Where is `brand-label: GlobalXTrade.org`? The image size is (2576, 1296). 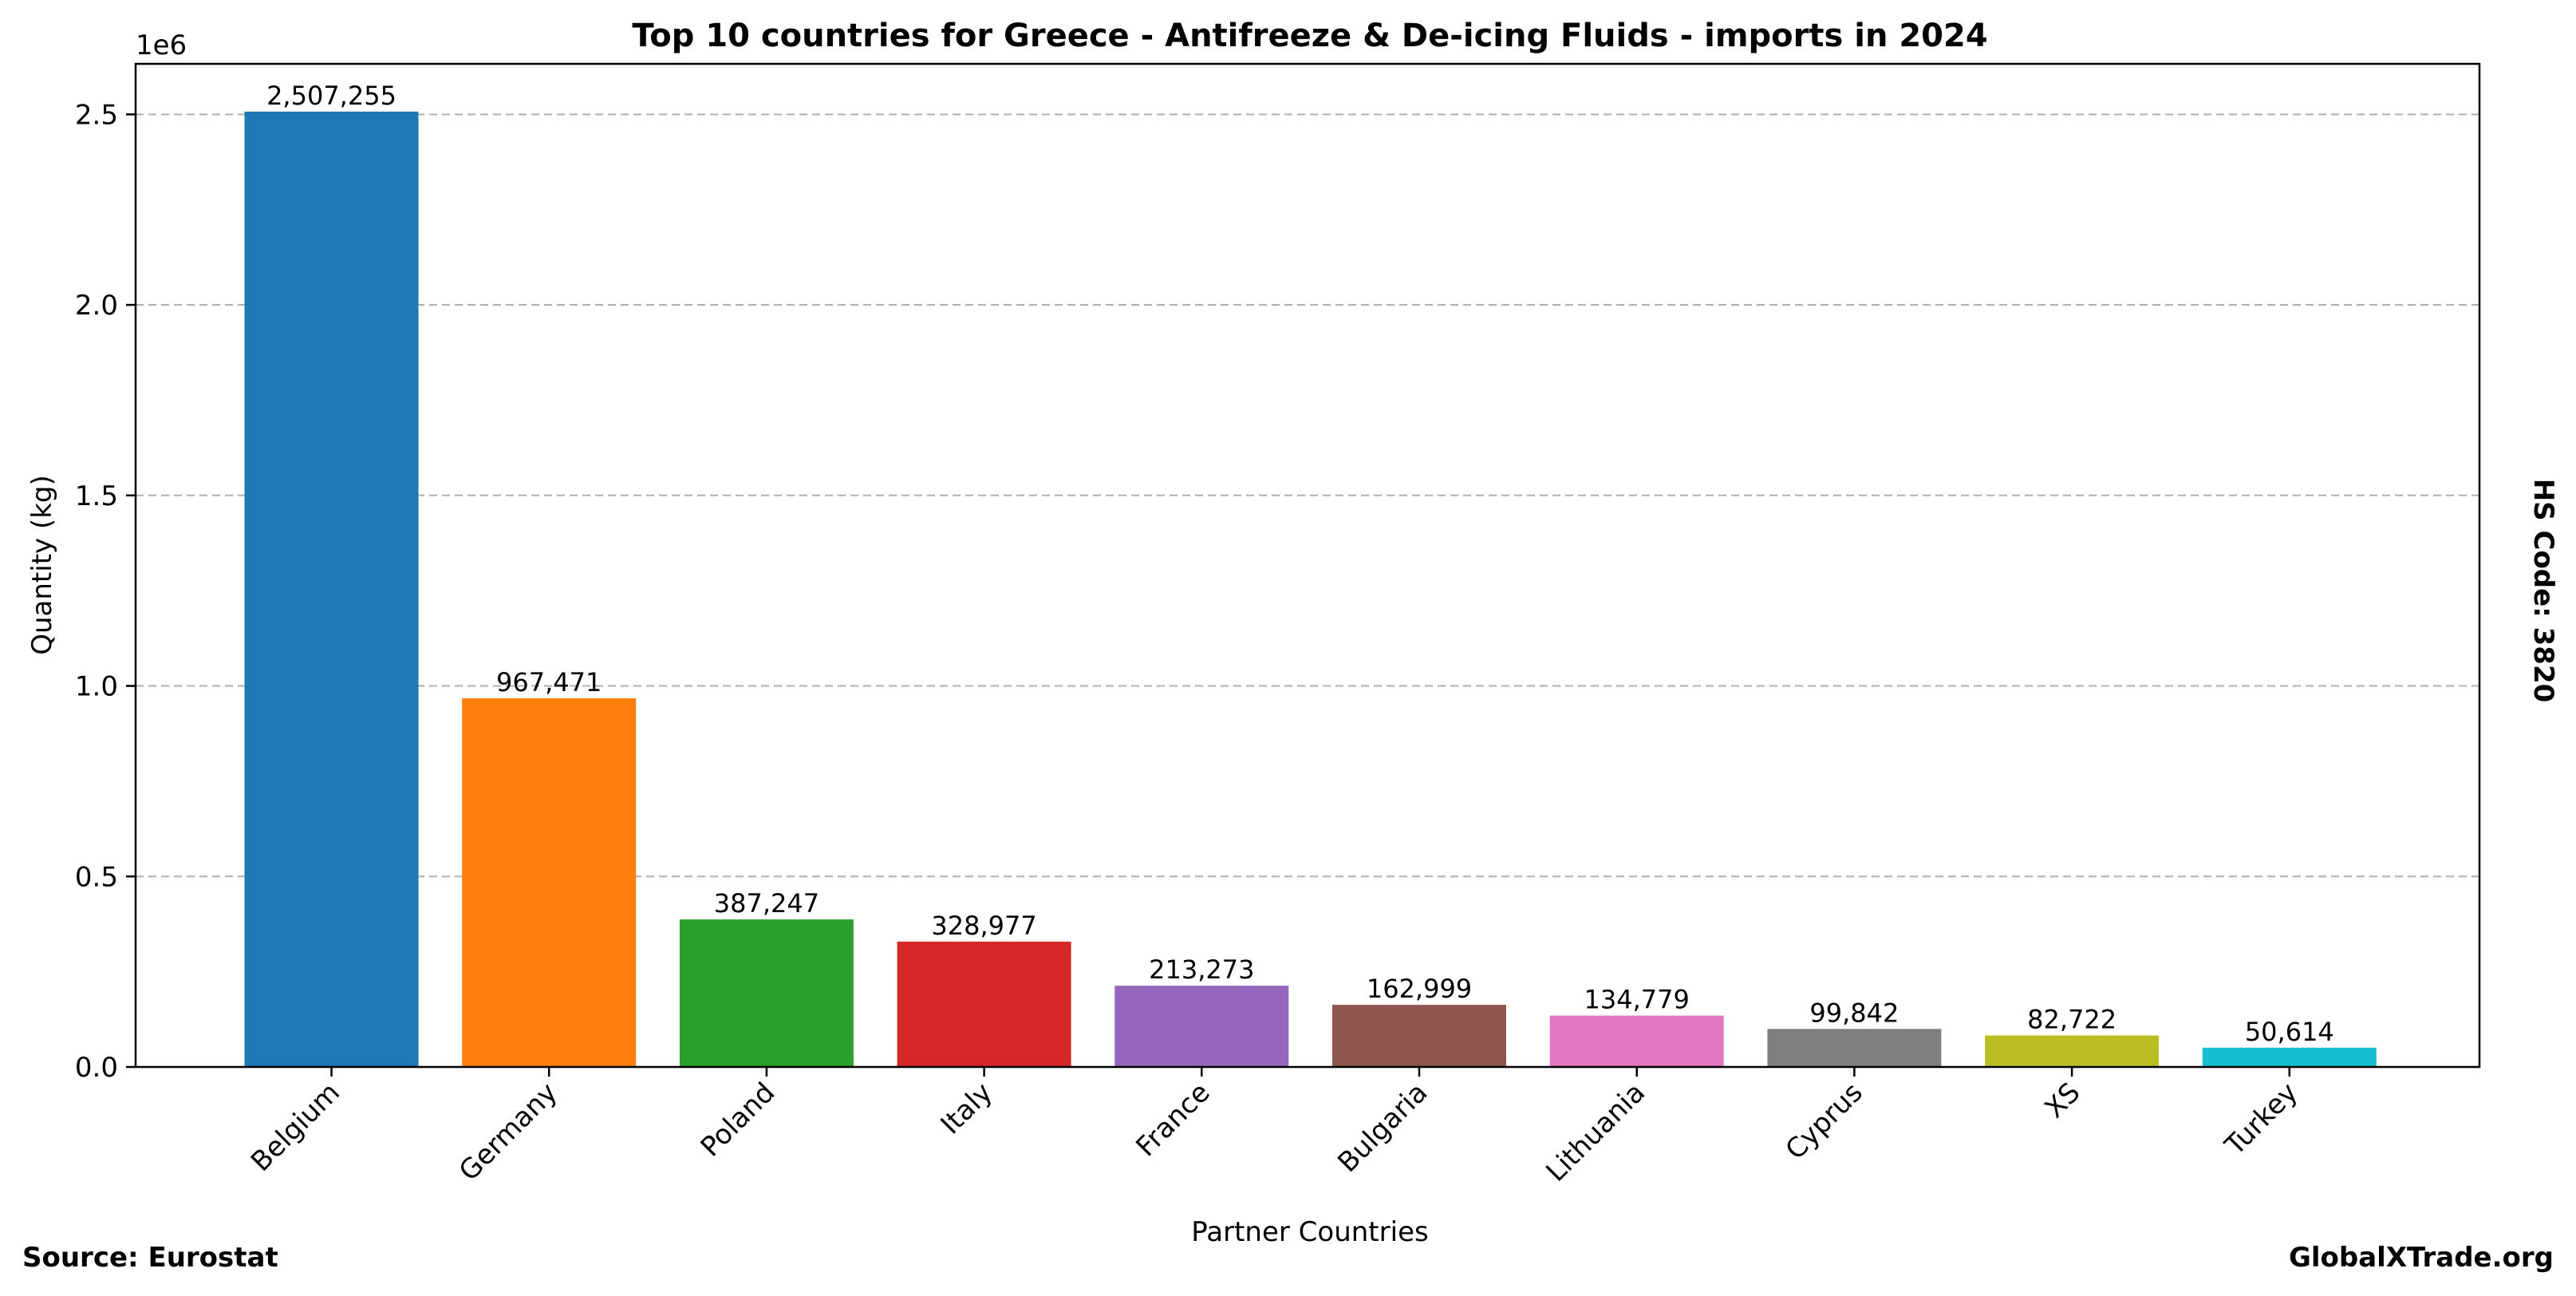
brand-label: GlobalXTrade.org is located at coordinates (2421, 1258).